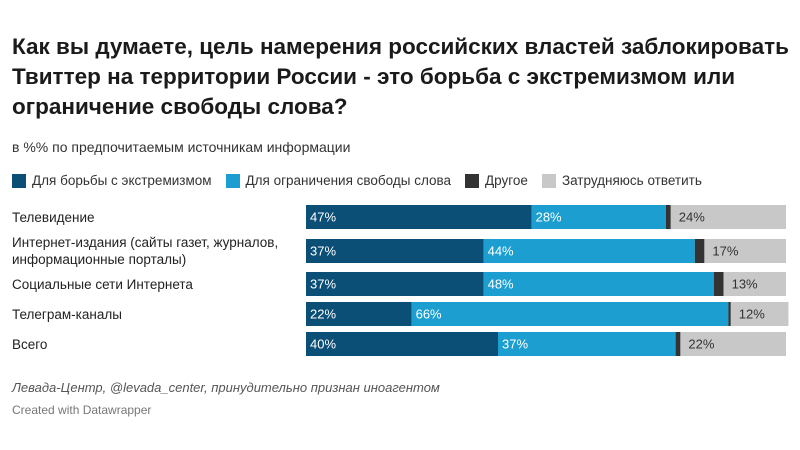  I want to click on legend-label: Другое, so click(506, 180).